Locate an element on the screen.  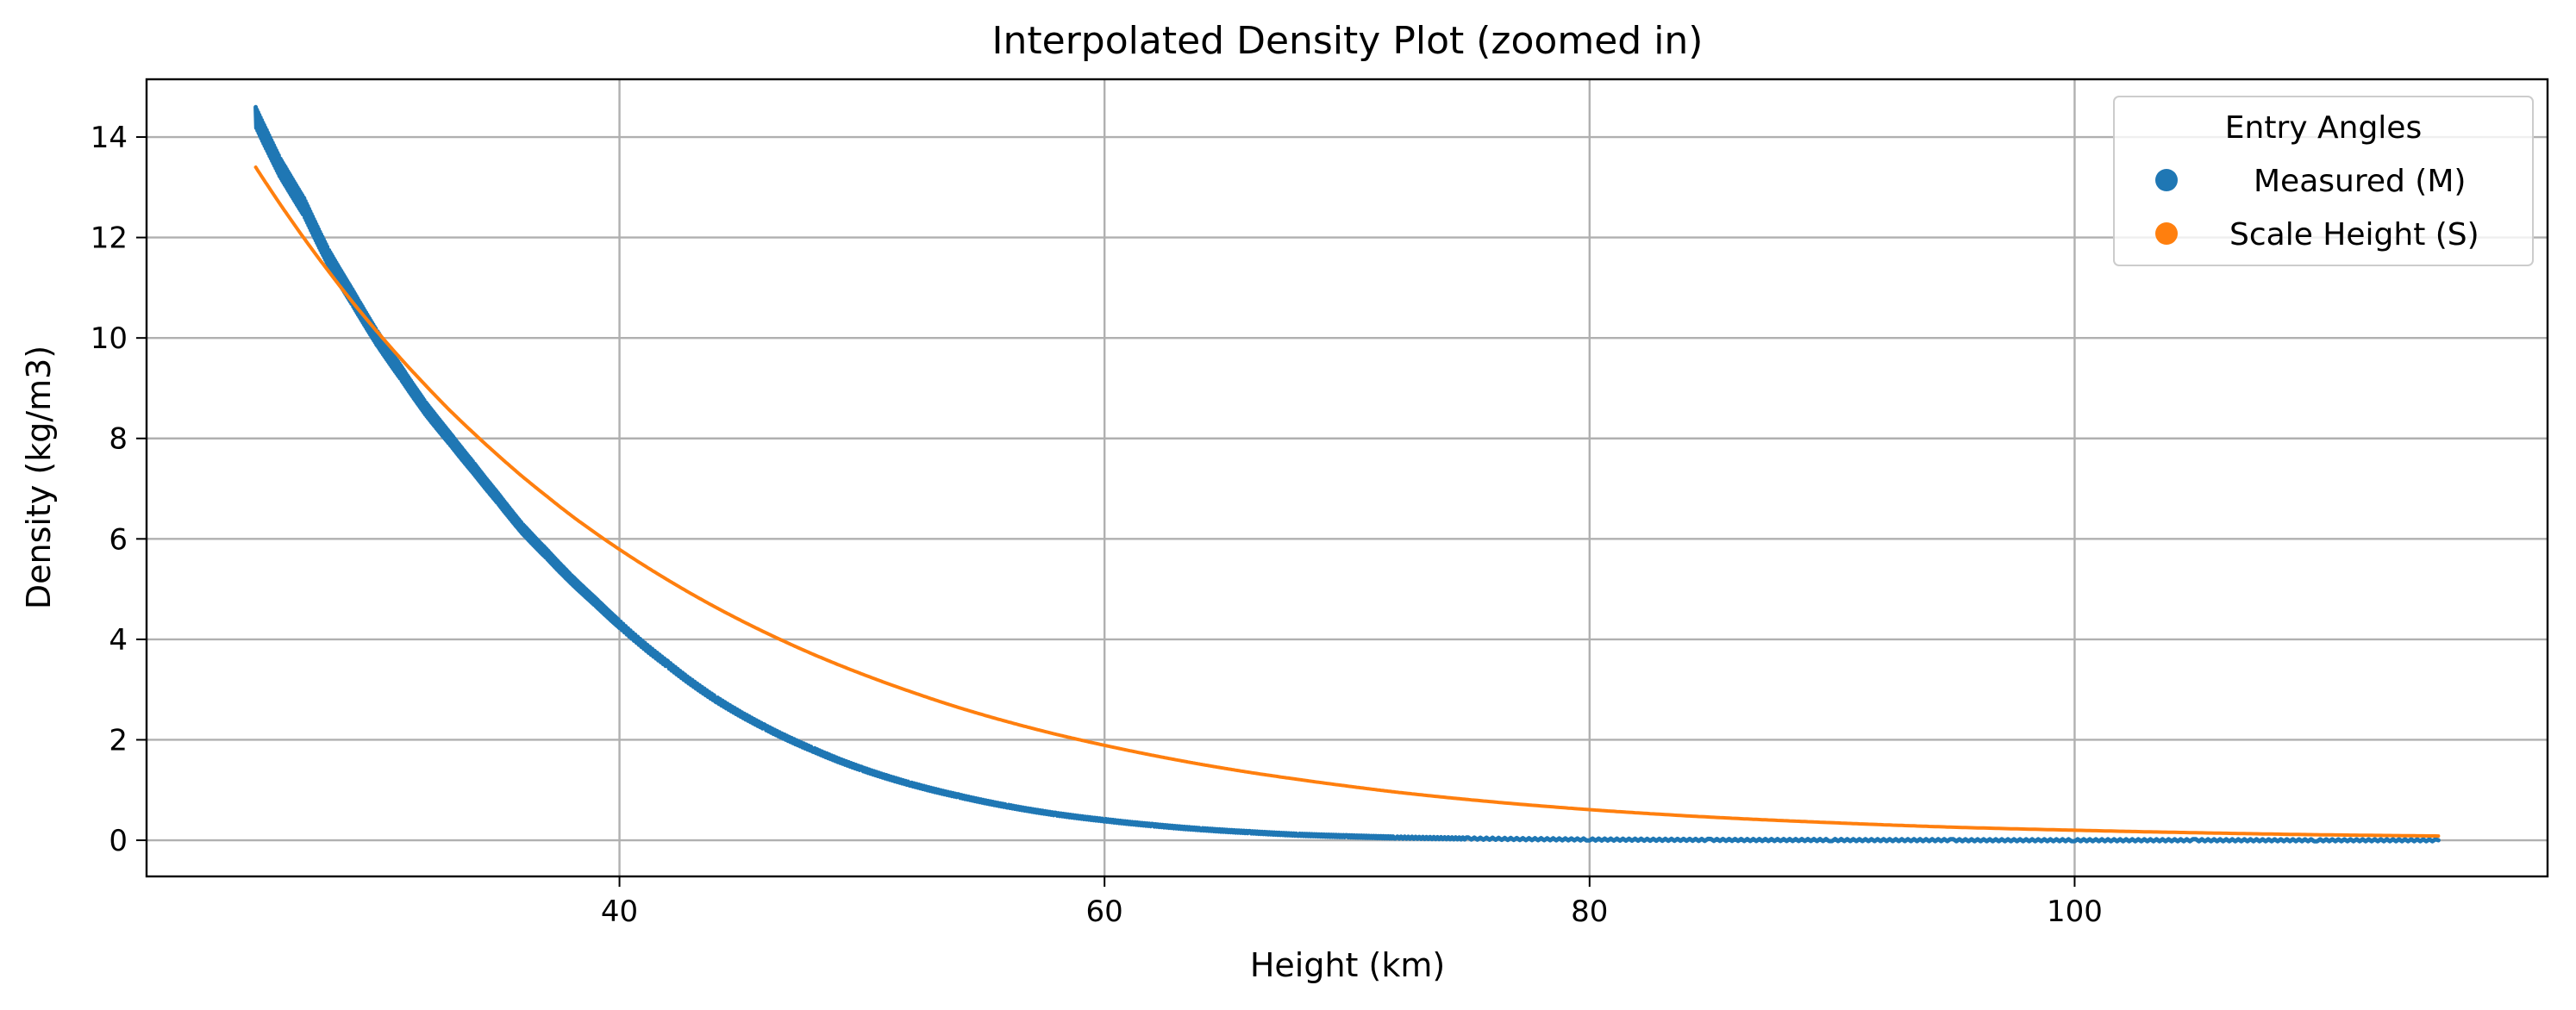
x-tick-label: 100 is located at coordinates (2075, 912).